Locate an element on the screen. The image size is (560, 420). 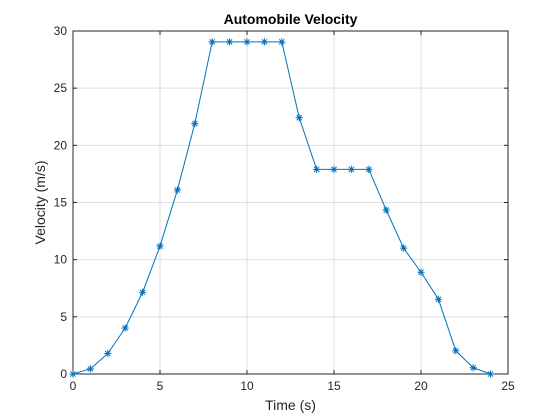
x-tick-label: 5 is located at coordinates (160, 386).